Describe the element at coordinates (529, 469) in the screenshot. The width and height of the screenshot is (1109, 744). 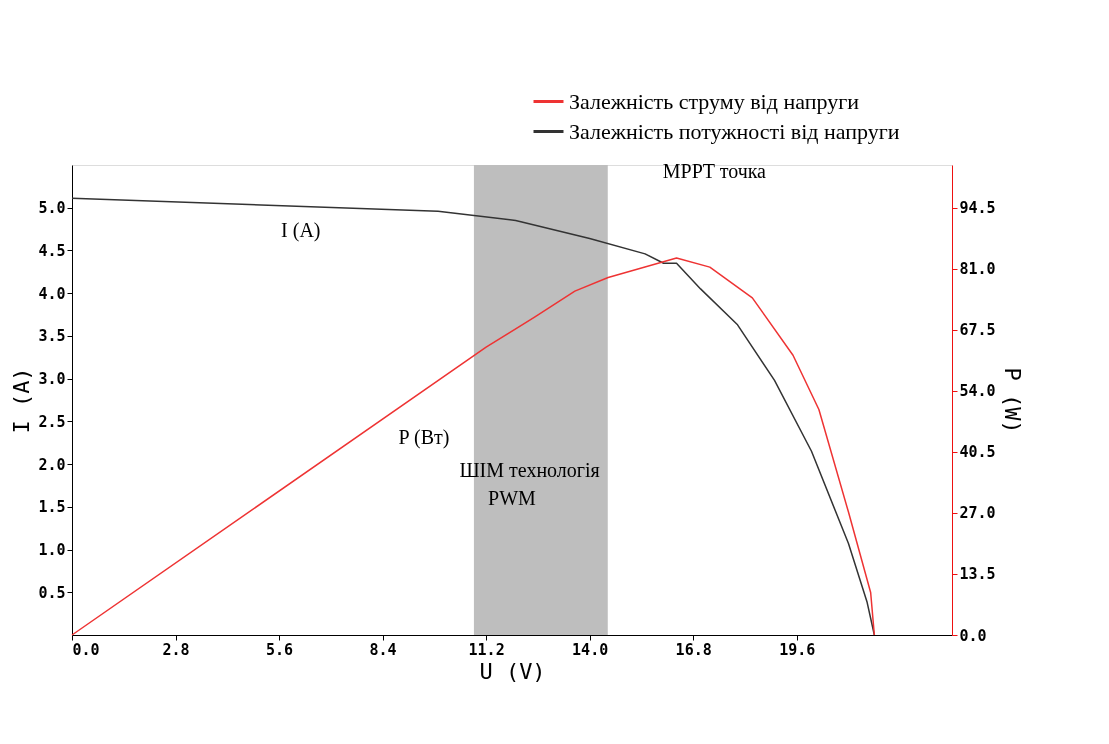
I see `annotation: ШІМ технологія` at that location.